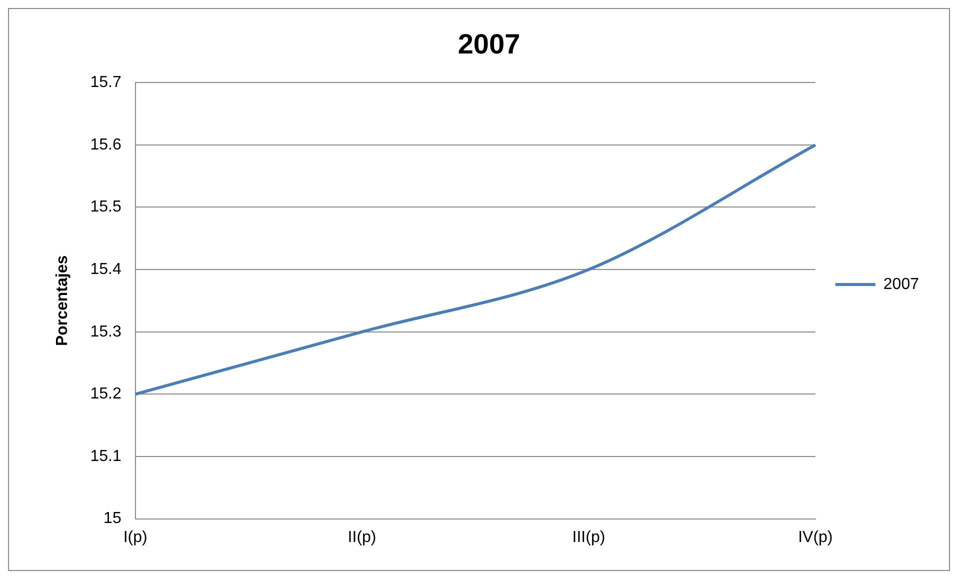 The height and width of the screenshot is (581, 960). What do you see at coordinates (106, 269) in the screenshot?
I see `y-tick-label: 15.4` at bounding box center [106, 269].